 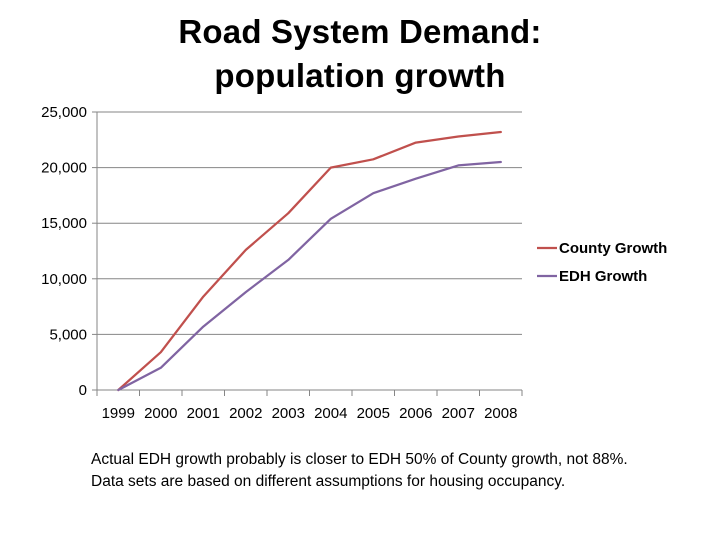 I want to click on y-tick-label: 5,000, so click(x=68, y=334).